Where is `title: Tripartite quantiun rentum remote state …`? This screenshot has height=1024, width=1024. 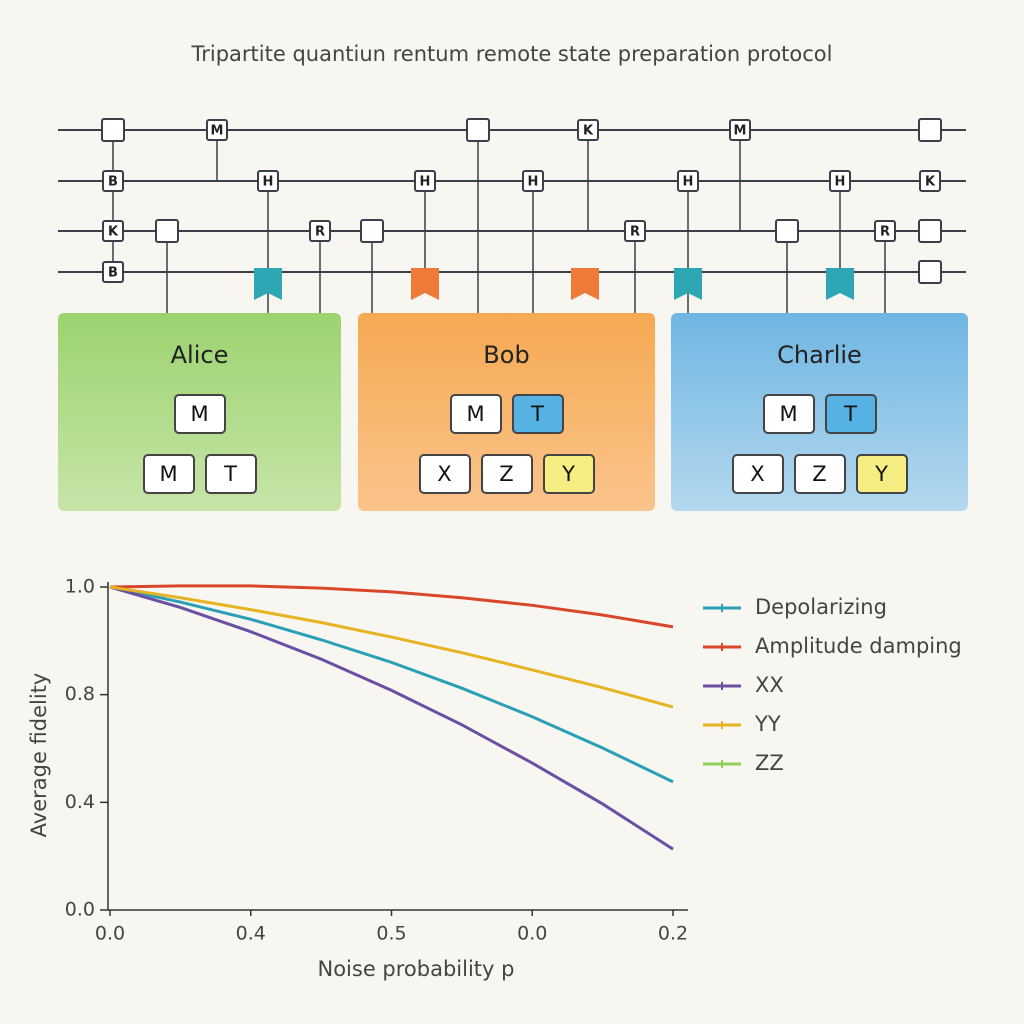
title: Tripartite quantiun rentum remote state … is located at coordinates (512, 54).